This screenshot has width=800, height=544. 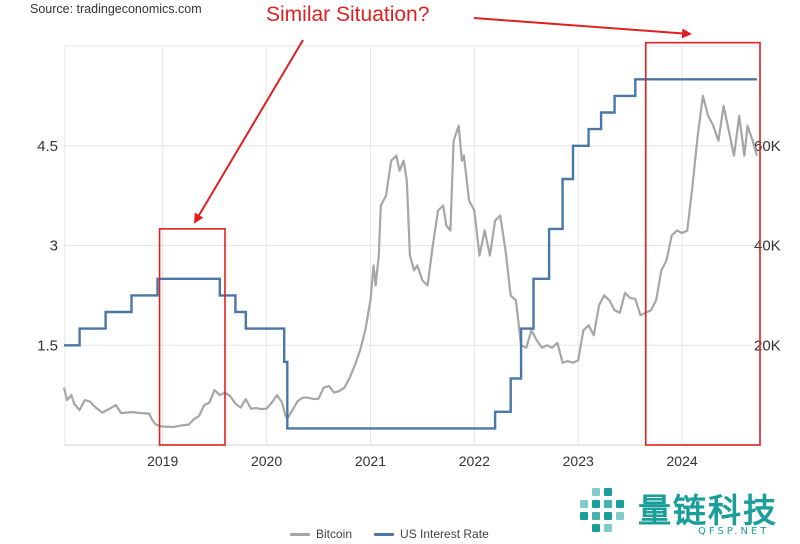 I want to click on x-tick-label: 2022, so click(x=474, y=461).